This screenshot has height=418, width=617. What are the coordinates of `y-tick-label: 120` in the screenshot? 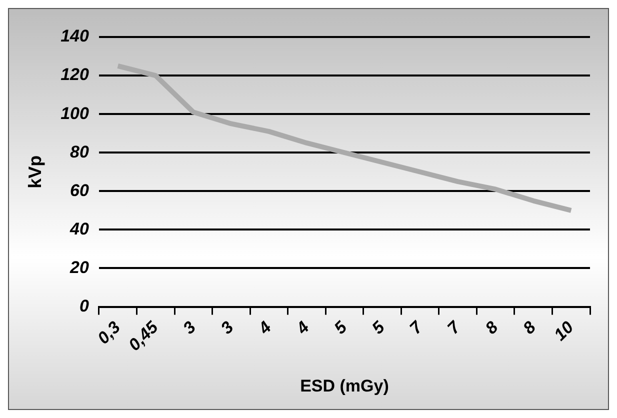 It's located at (75, 74).